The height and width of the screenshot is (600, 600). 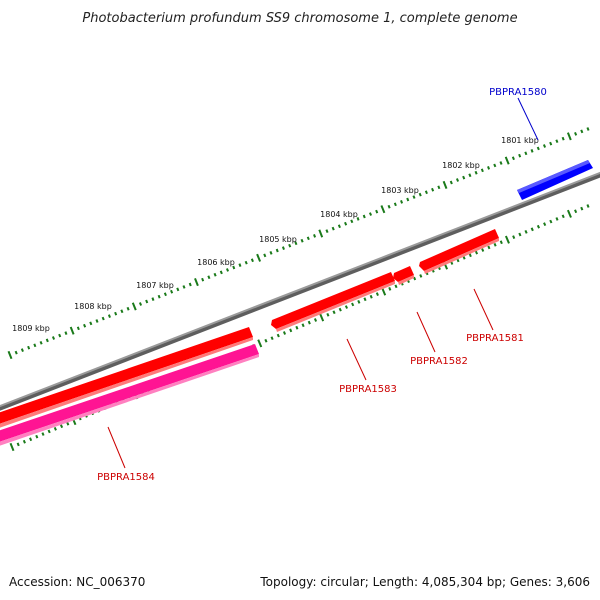 What do you see at coordinates (400, 190) in the screenshot?
I see `kbp-label-1803: 1803 kbp` at bounding box center [400, 190].